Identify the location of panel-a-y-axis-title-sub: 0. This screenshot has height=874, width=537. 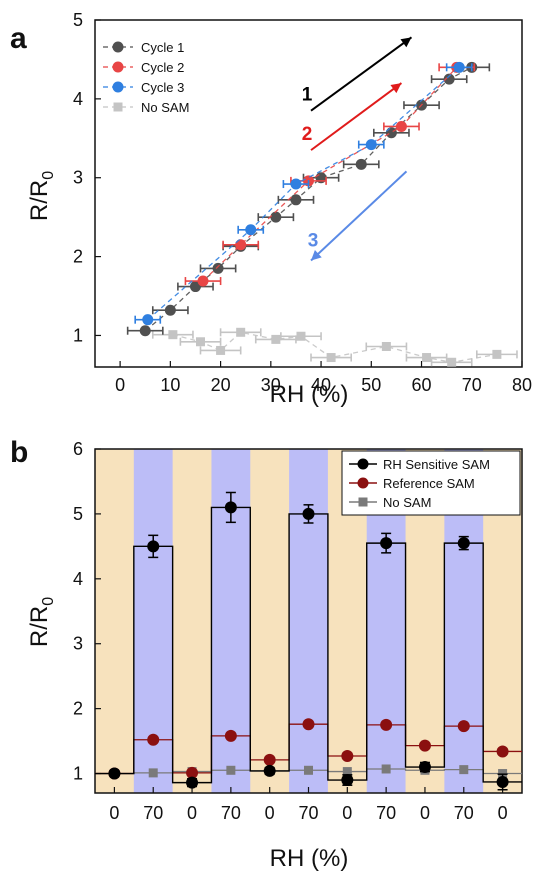
(48, 175).